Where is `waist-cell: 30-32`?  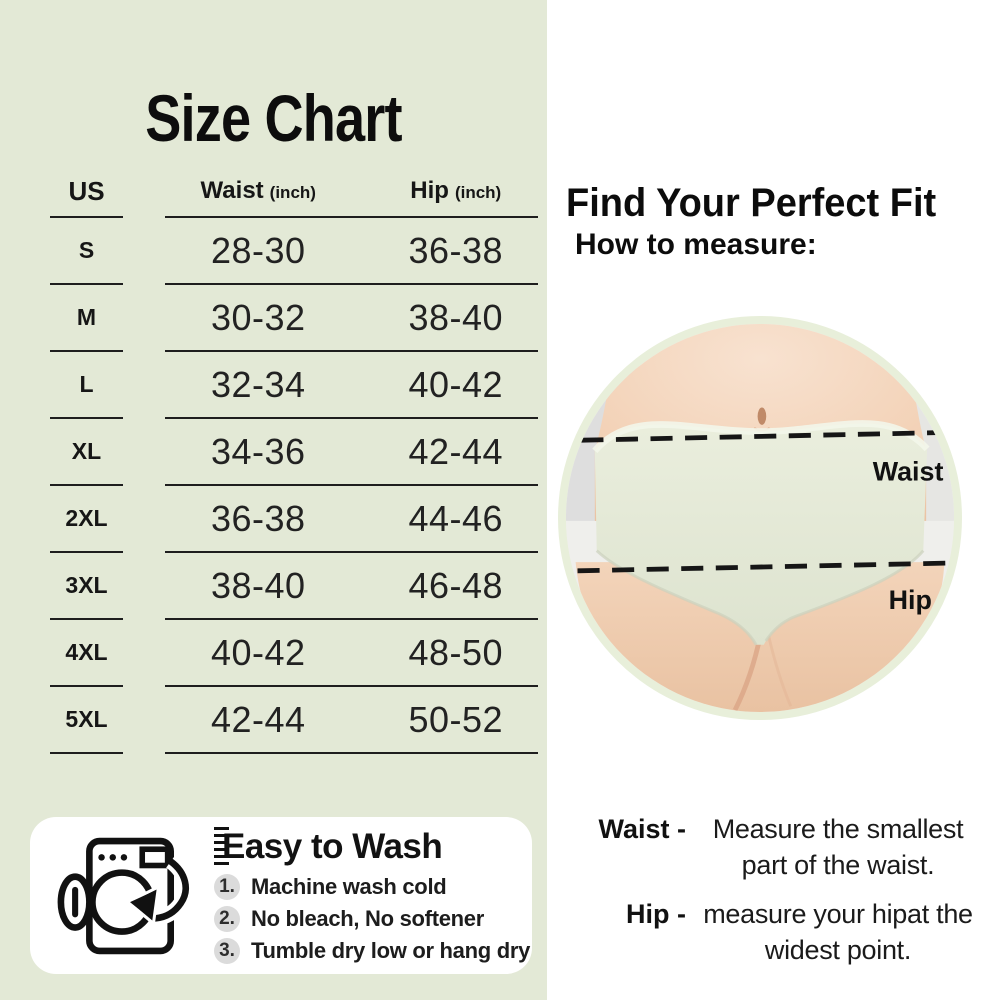 waist-cell: 30-32 is located at coordinates (258, 317).